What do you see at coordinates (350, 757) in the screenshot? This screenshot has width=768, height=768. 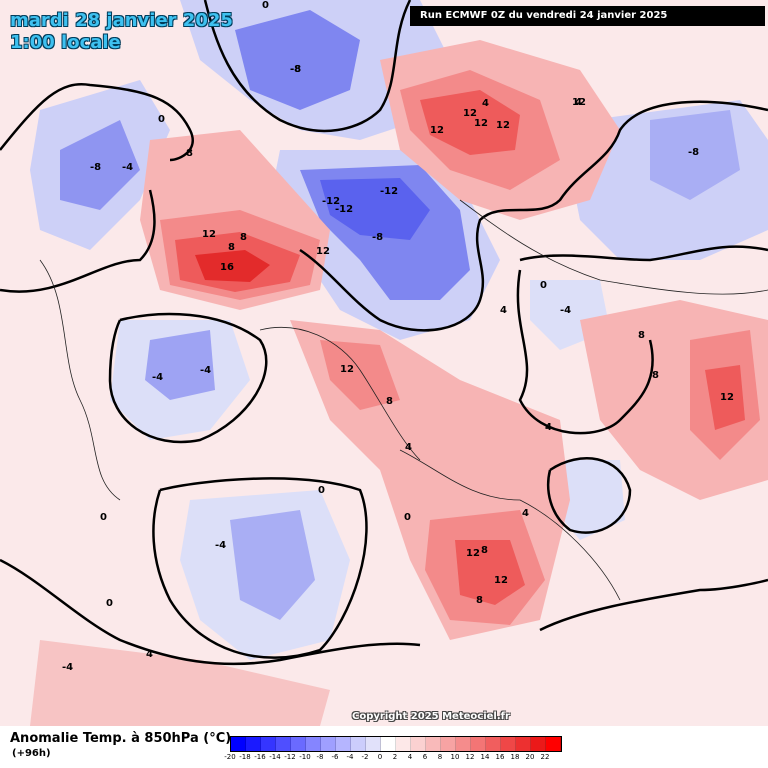 I see `legend-tick-label: -4` at bounding box center [350, 757].